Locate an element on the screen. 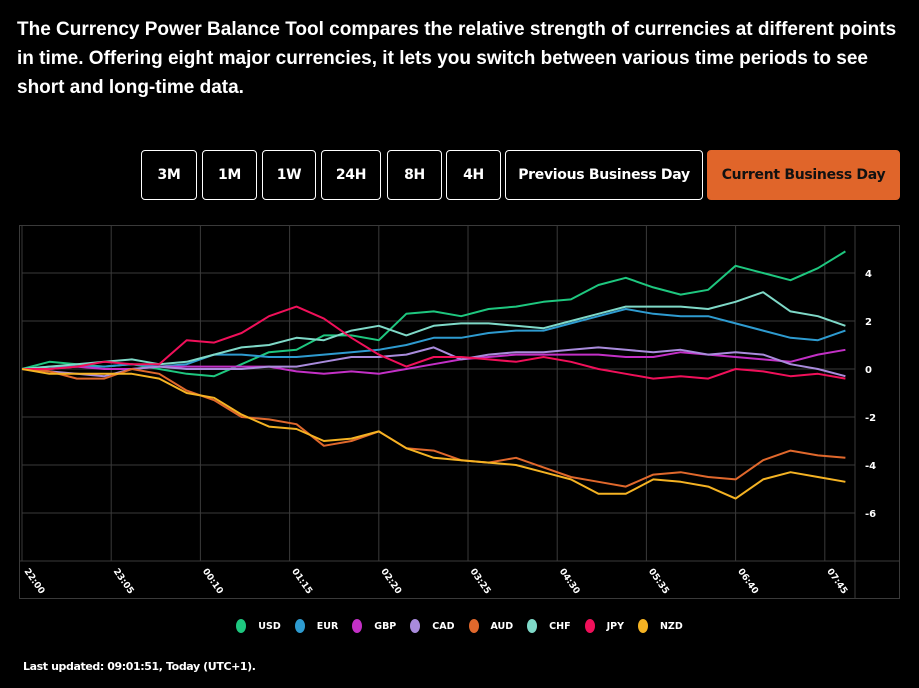 The width and height of the screenshot is (919, 688). legend-label: GBP is located at coordinates (385, 626).